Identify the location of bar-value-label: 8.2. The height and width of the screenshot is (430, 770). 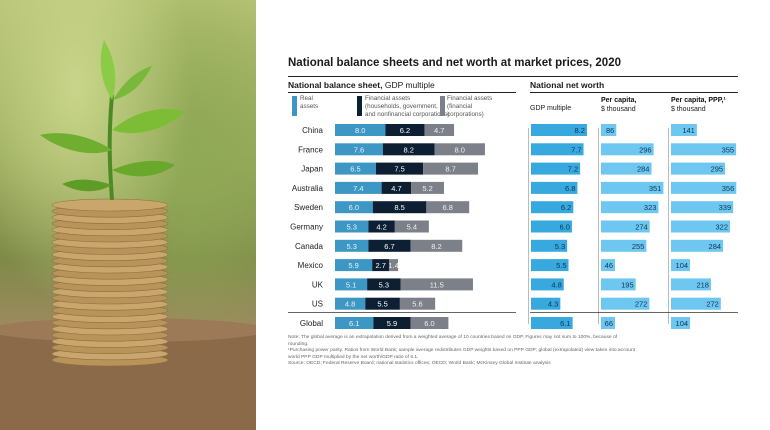
(408, 149).